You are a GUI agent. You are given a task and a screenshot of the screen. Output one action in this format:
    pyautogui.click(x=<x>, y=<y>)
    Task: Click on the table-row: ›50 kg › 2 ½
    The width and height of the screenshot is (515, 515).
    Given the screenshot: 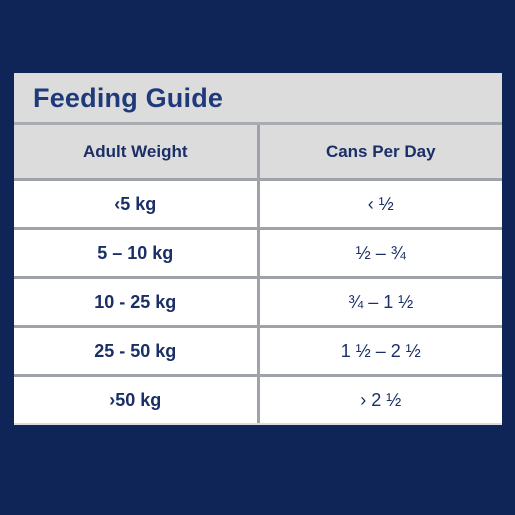 What is the action you would take?
    pyautogui.click(x=258, y=398)
    